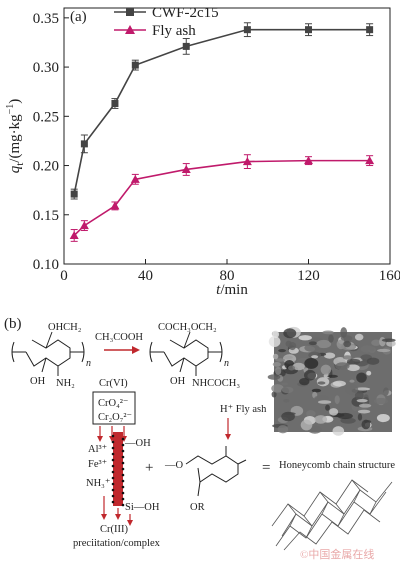  Describe the element at coordinates (187, 327) in the screenshot. I see `acetyl-substituent: COCH₃OCH₂` at that location.